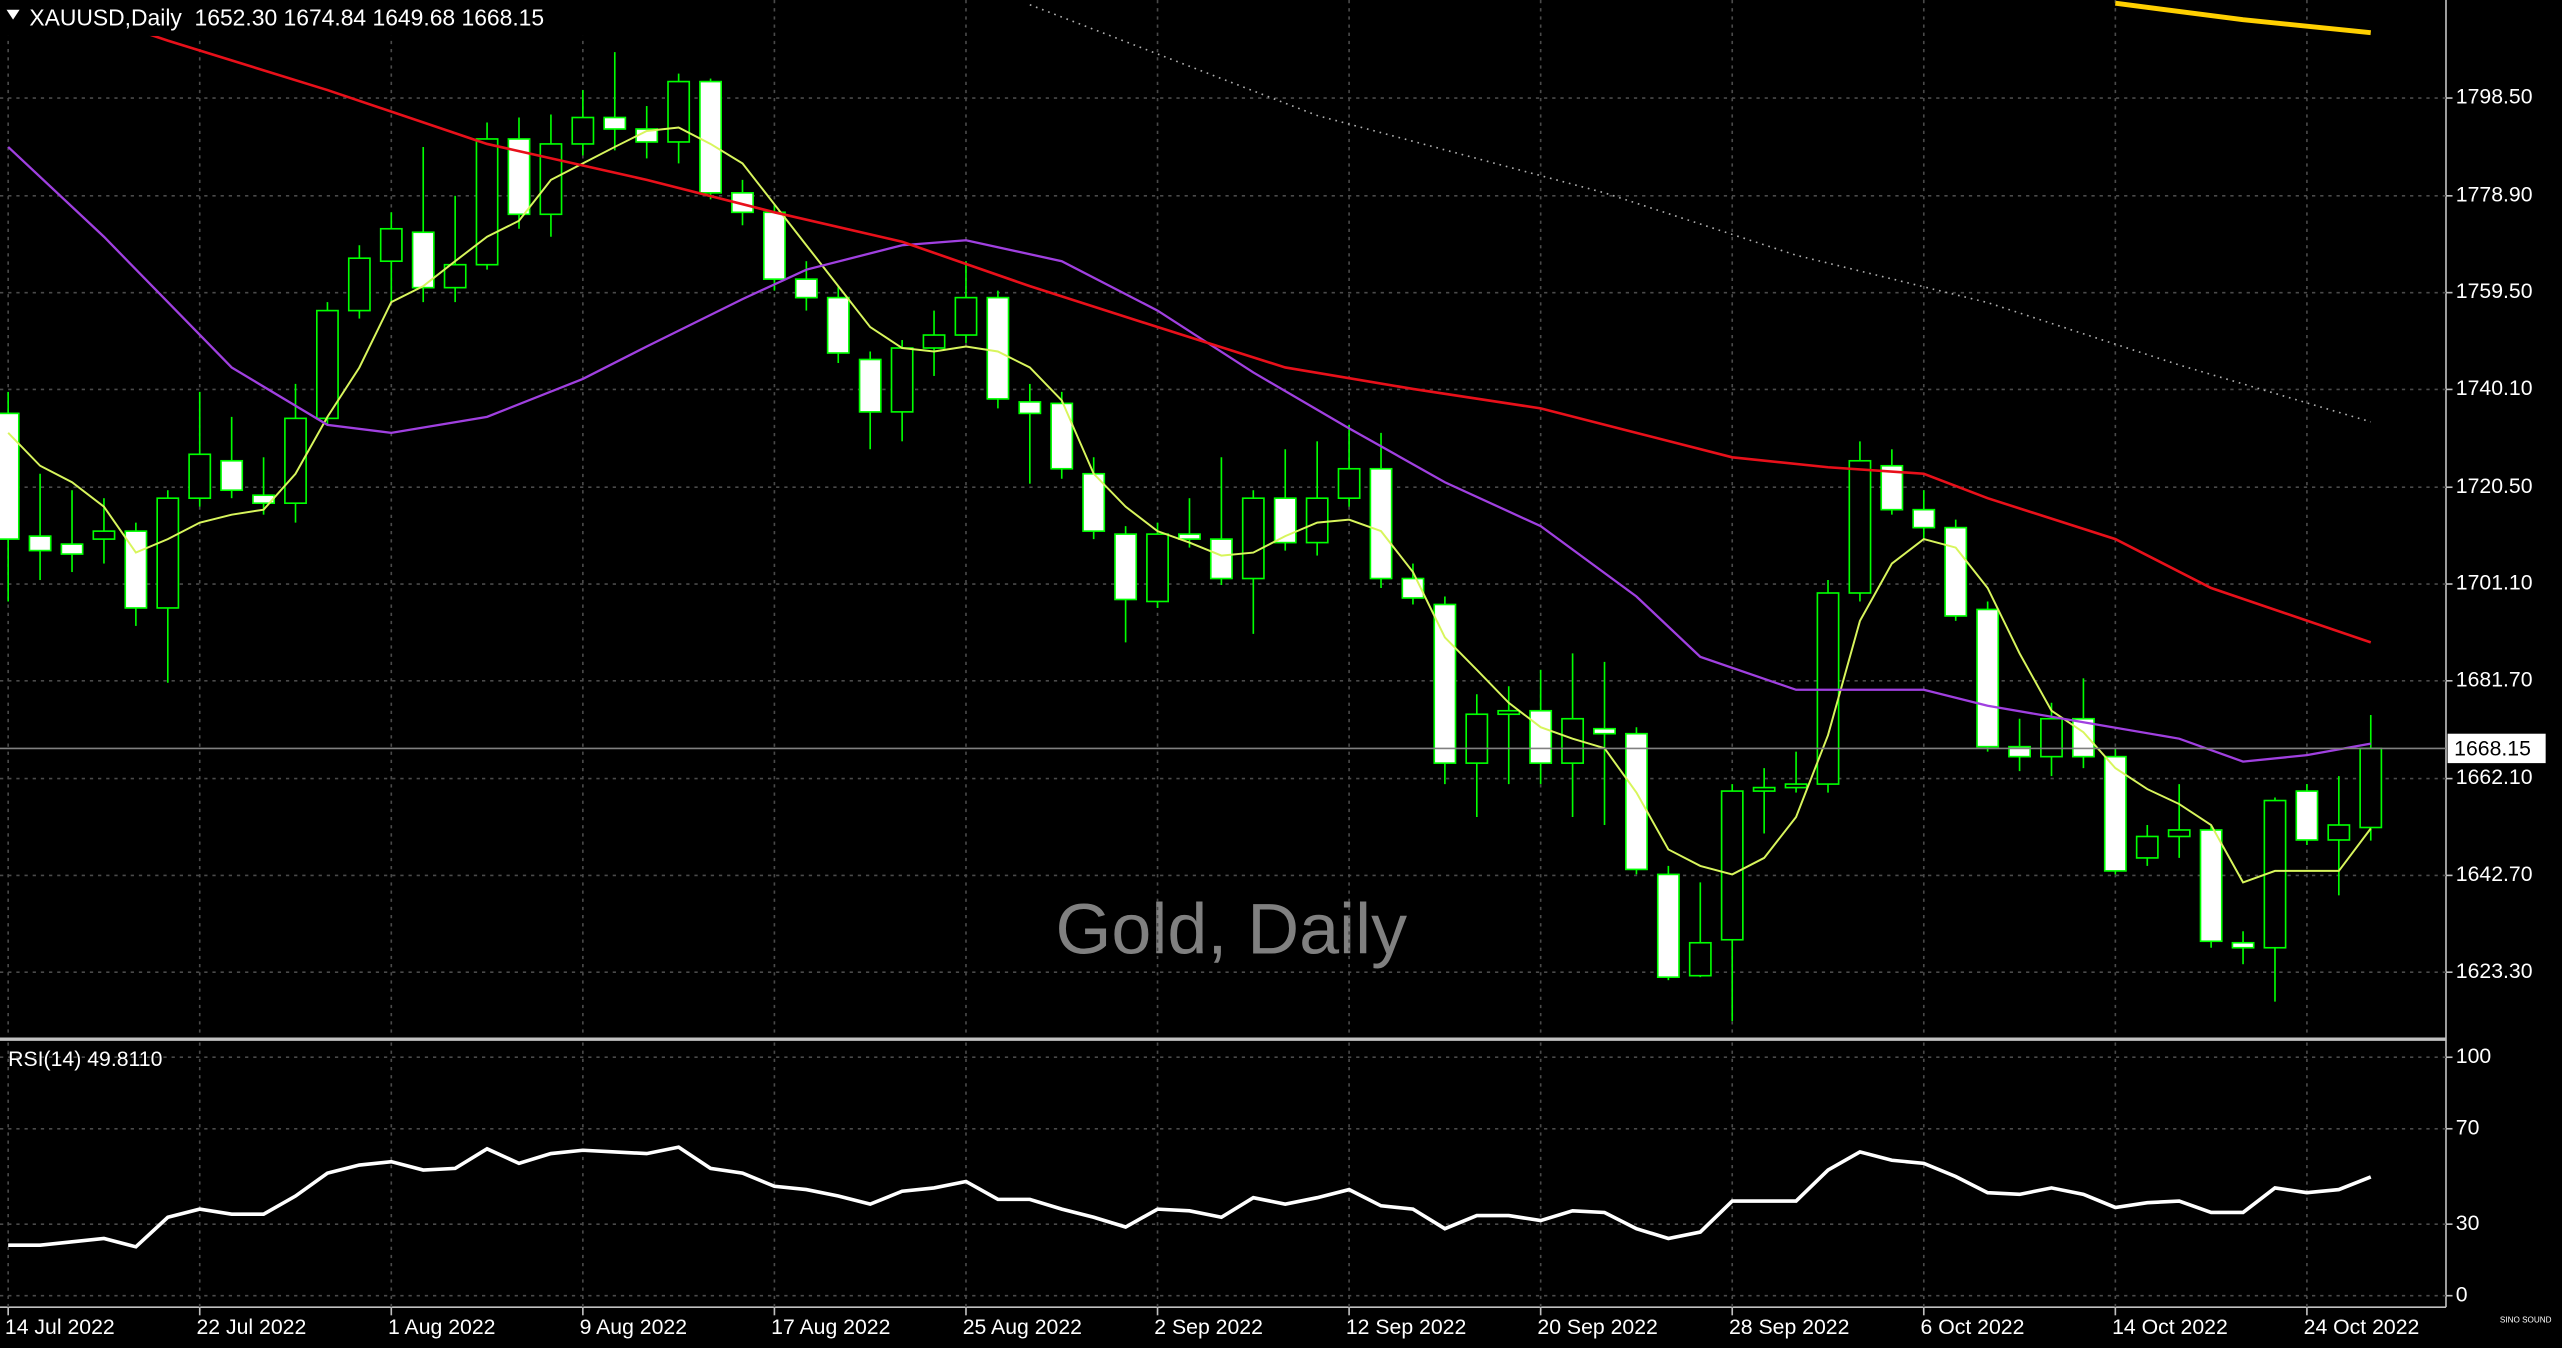  Describe the element at coordinates (2473, 1056) in the screenshot. I see `y-tick-label: 100` at that location.